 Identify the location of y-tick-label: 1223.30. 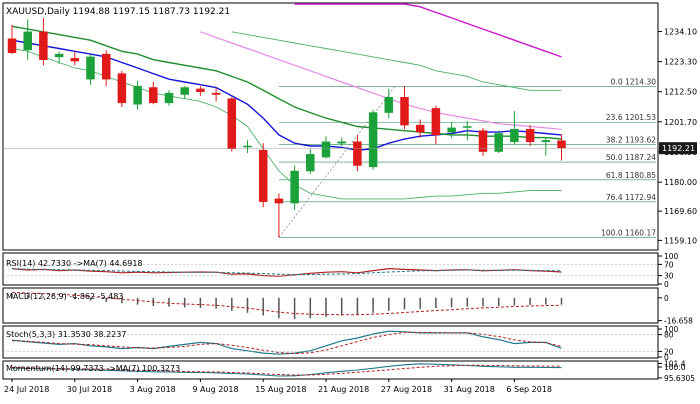
(680, 62).